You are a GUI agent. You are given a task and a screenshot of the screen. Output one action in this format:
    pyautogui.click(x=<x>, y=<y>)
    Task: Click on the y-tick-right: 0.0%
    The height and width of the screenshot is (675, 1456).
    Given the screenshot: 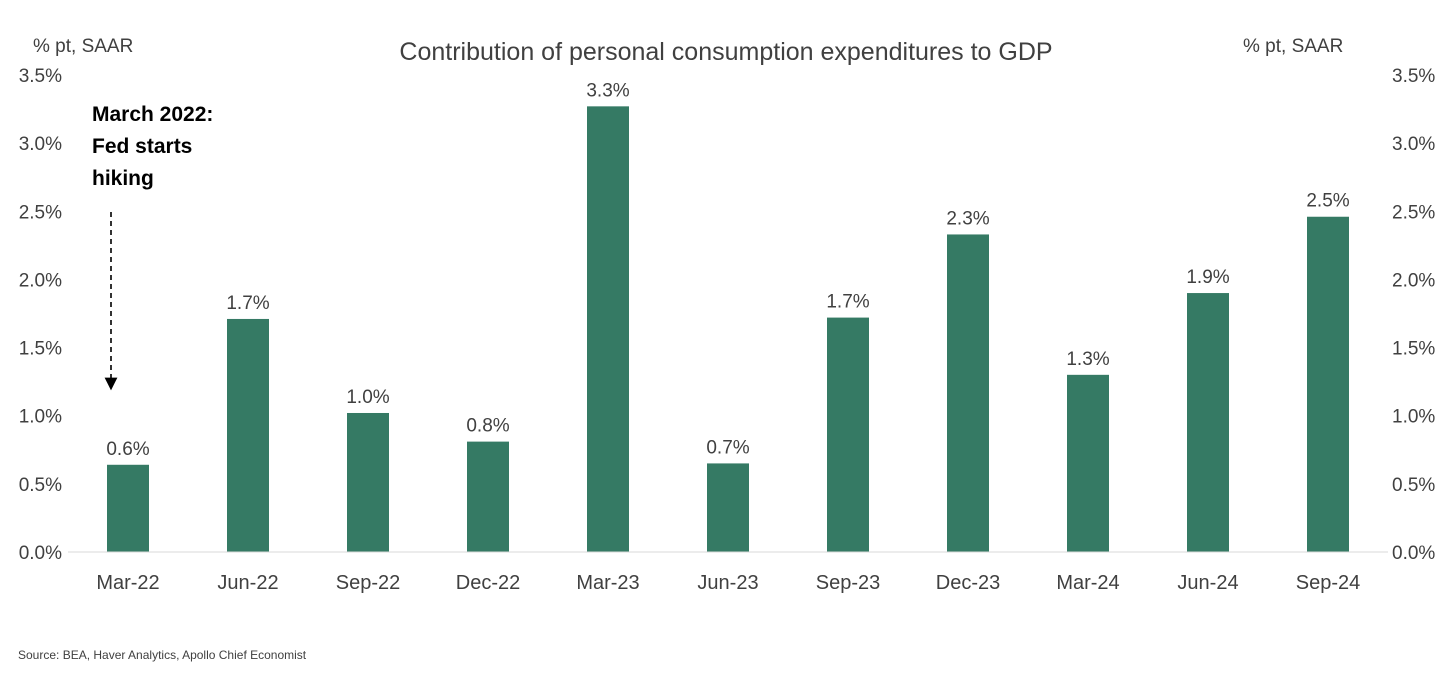 What is the action you would take?
    pyautogui.click(x=1413, y=553)
    